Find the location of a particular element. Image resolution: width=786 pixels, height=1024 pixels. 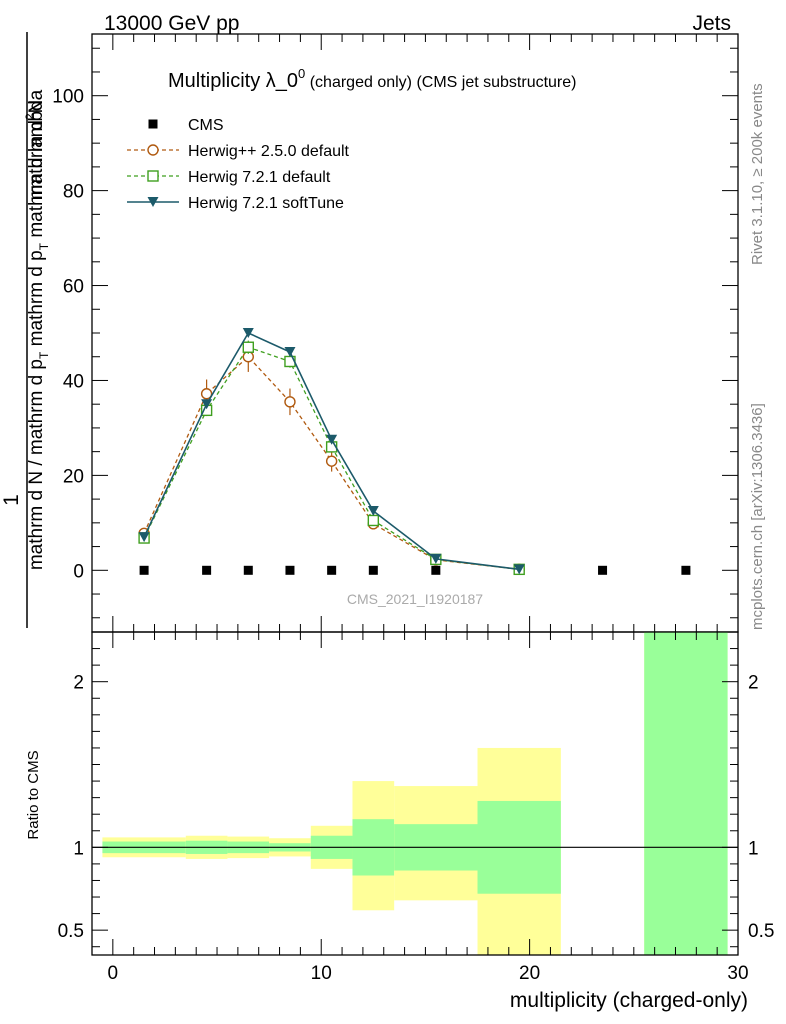

mcplots-label: mcplots.cern.ch [arXiv:1306.3436] is located at coordinates (757, 516).